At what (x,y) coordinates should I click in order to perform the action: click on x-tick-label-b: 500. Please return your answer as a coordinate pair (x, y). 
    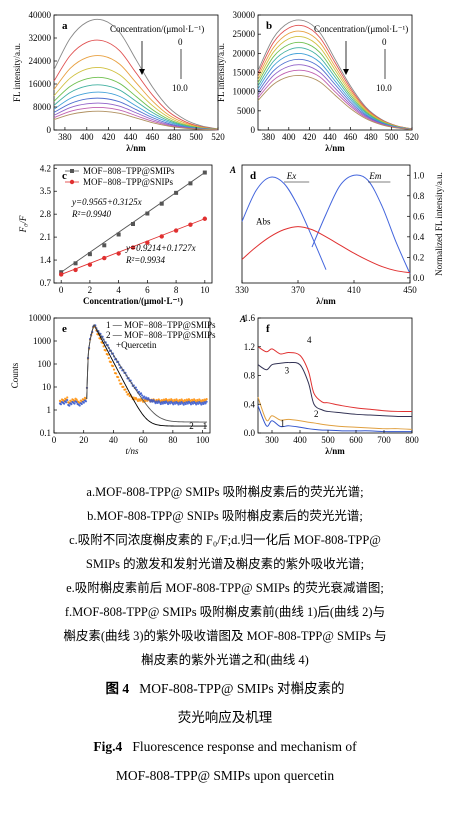
    Looking at the image, I should click on (392, 137).